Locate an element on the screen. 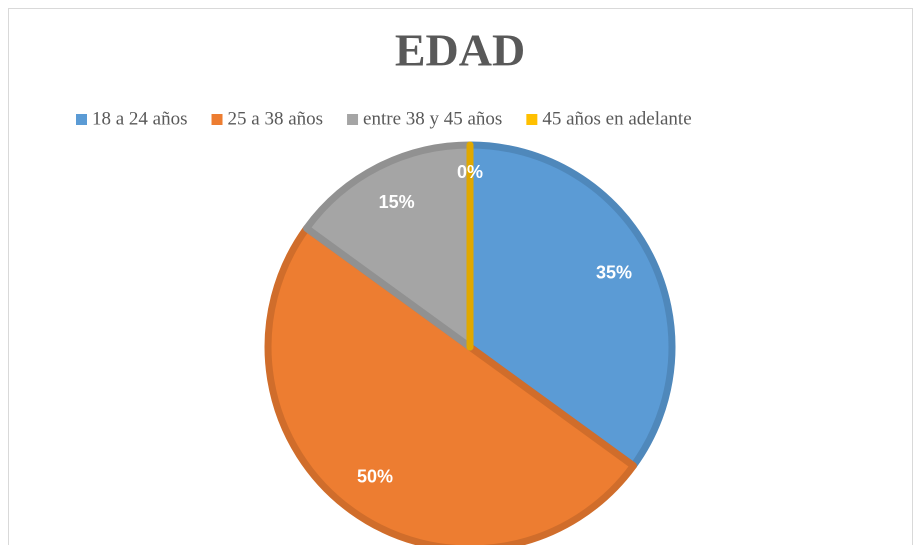 The width and height of the screenshot is (920, 545). data-label: 15% is located at coordinates (397, 202).